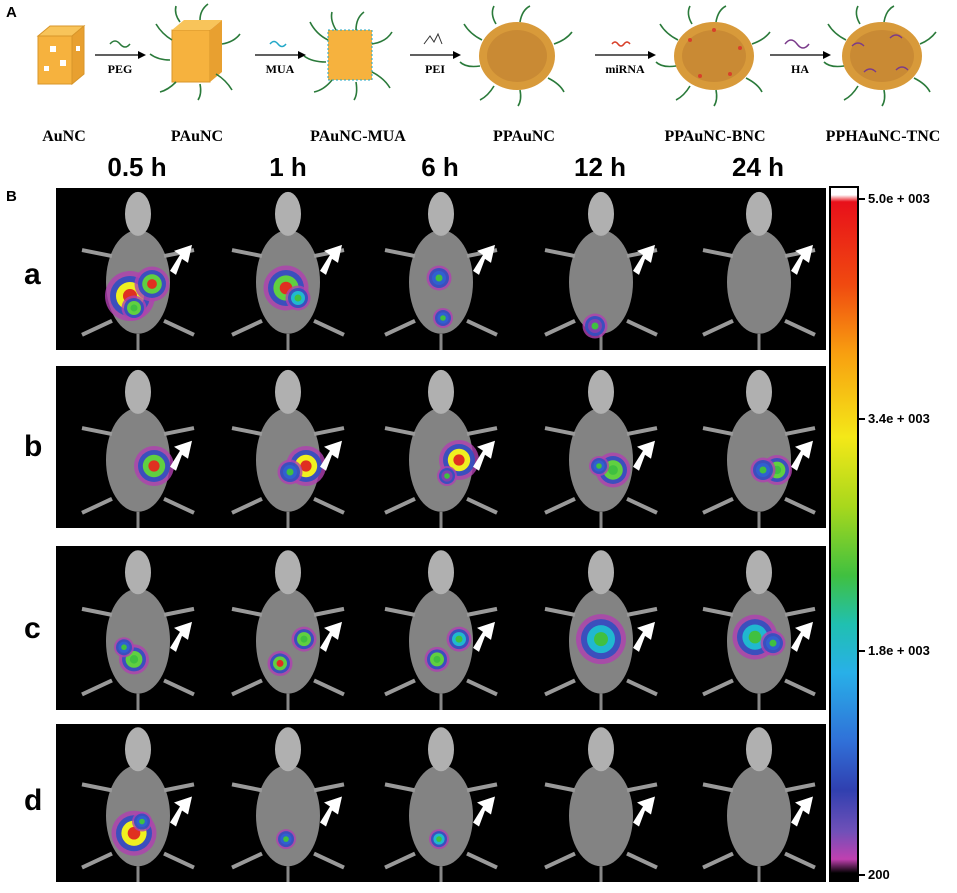 The height and width of the screenshot is (893, 957). I want to click on imaging-row-a, so click(441, 269).